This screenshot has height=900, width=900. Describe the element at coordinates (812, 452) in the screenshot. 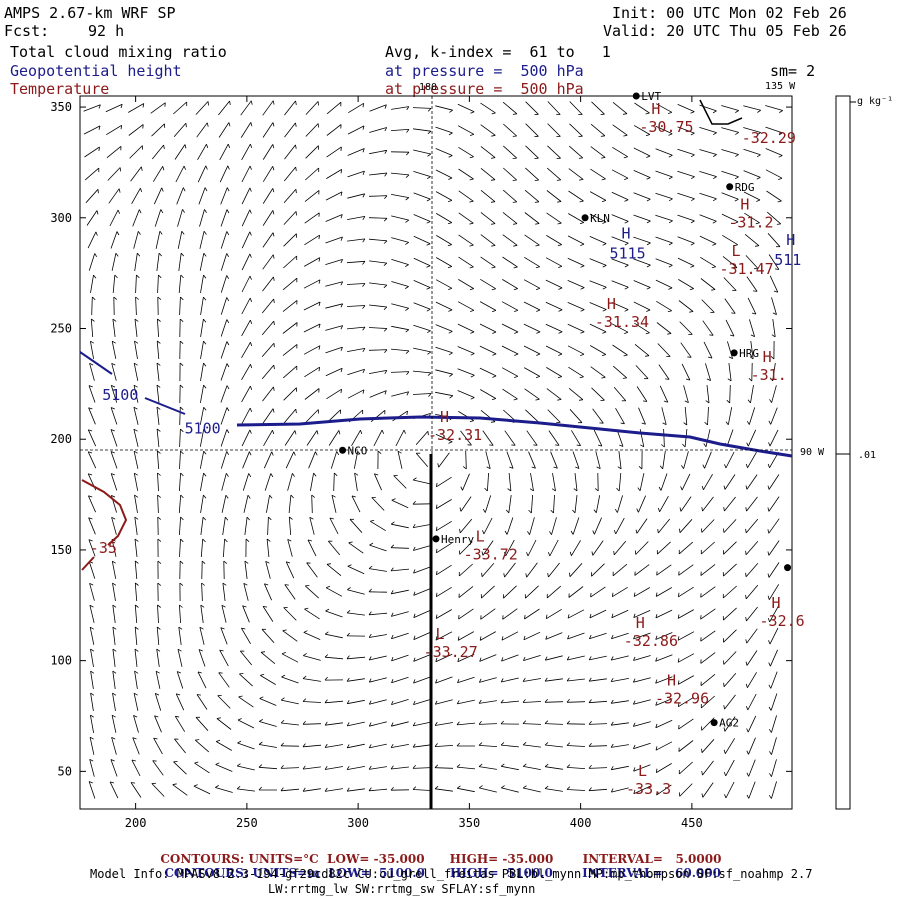

I see `lon-label-90w: 90 W` at that location.